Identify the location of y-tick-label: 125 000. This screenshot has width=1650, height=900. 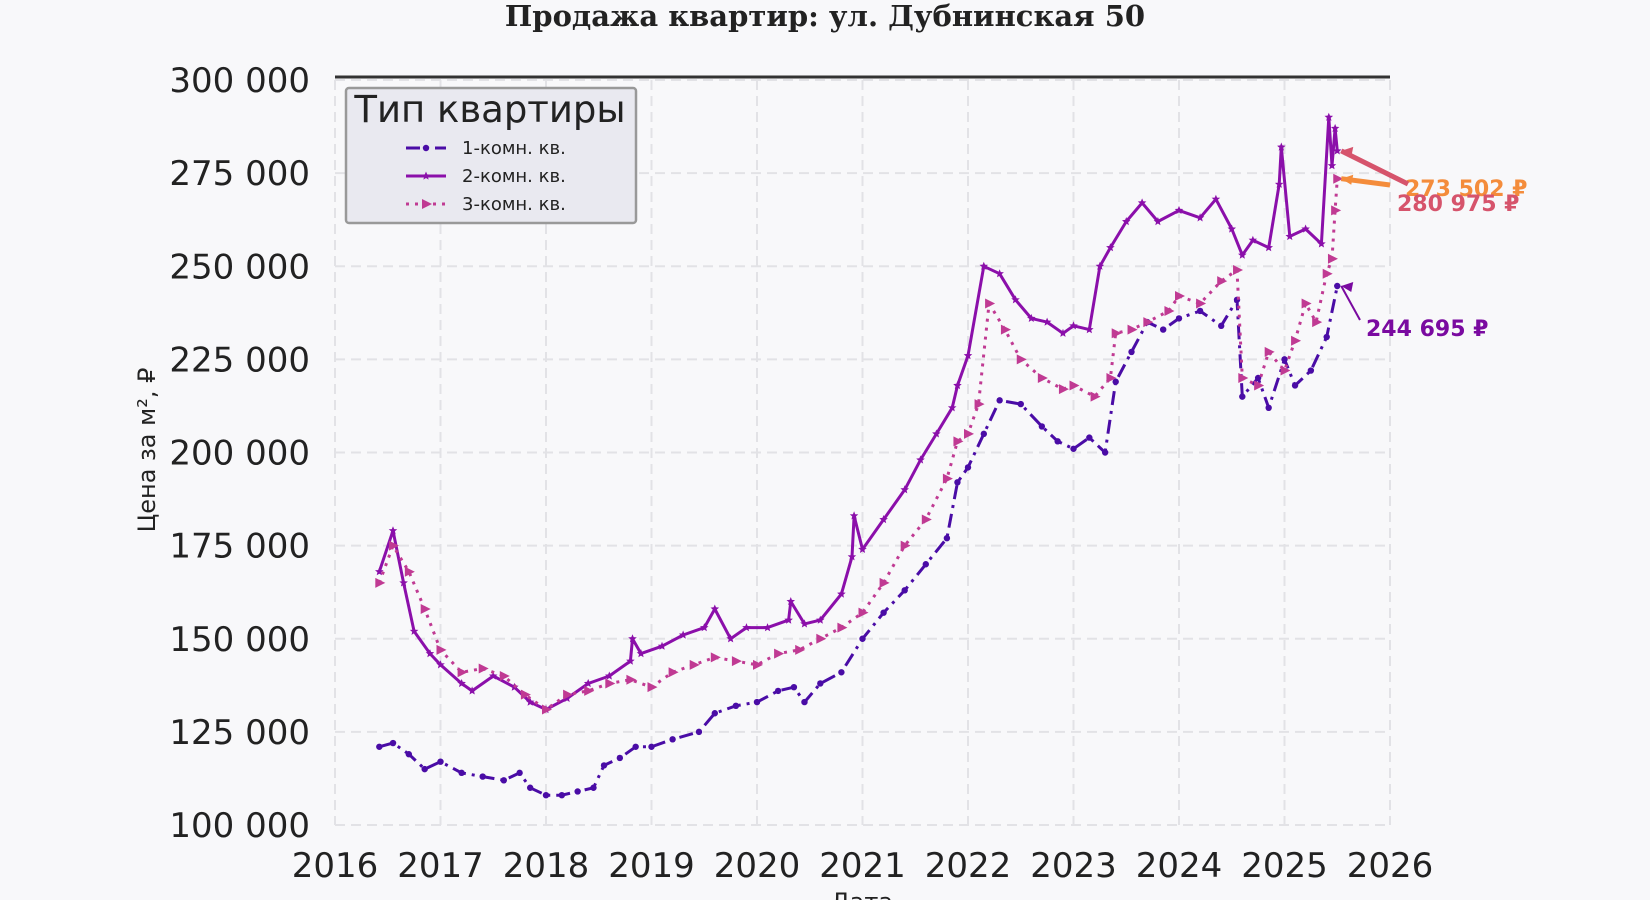
(239, 733).